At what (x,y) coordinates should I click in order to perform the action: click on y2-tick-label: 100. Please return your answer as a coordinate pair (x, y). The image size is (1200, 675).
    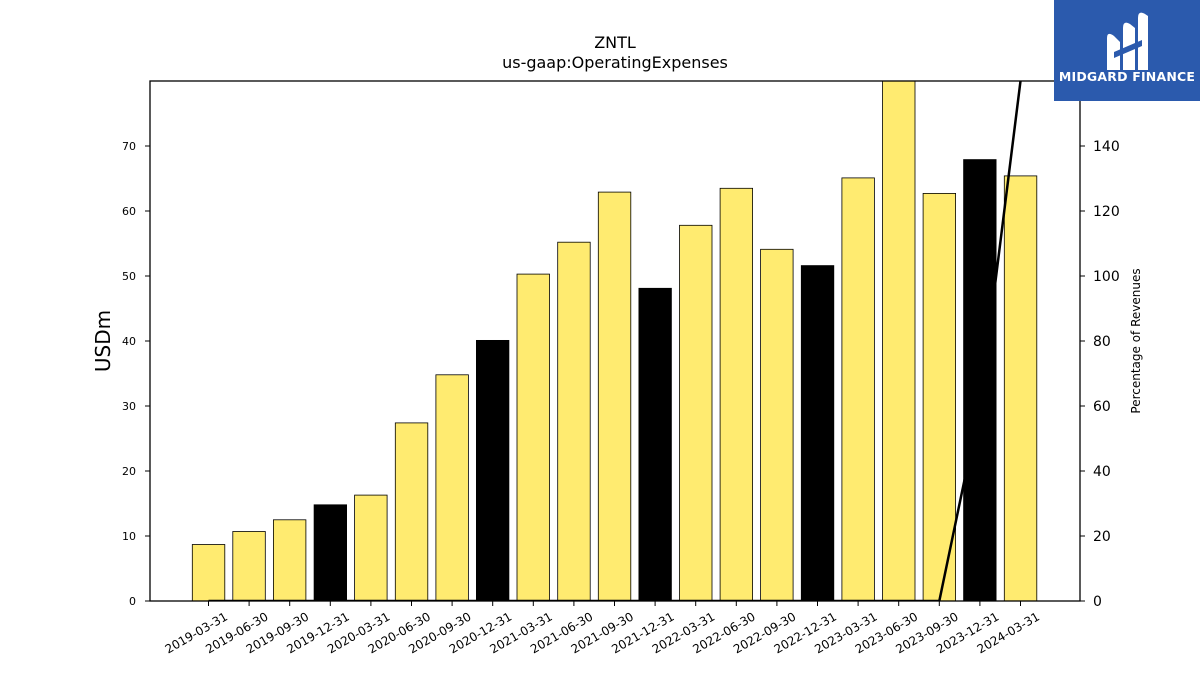
    Looking at the image, I should click on (1106, 277).